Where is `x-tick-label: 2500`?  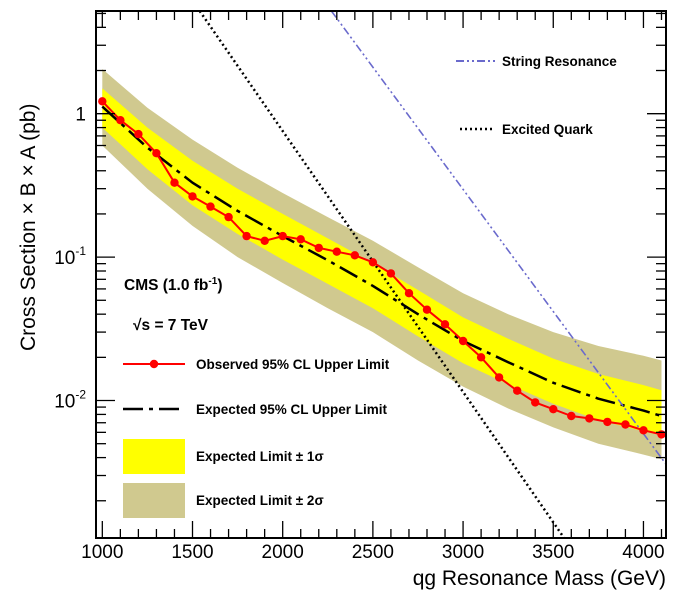 x-tick-label: 2500 is located at coordinates (373, 552).